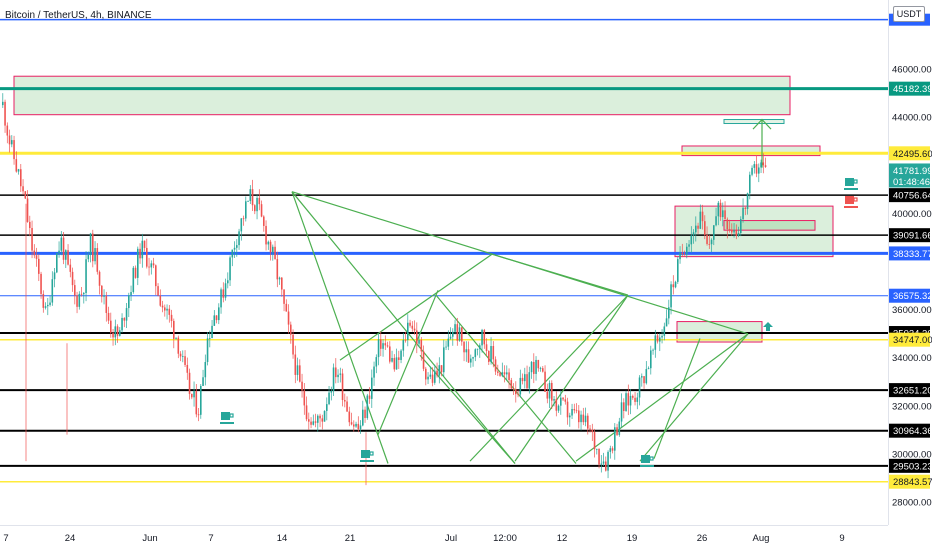 The image size is (932, 555). I want to click on cup-handle, so click(855, 181).